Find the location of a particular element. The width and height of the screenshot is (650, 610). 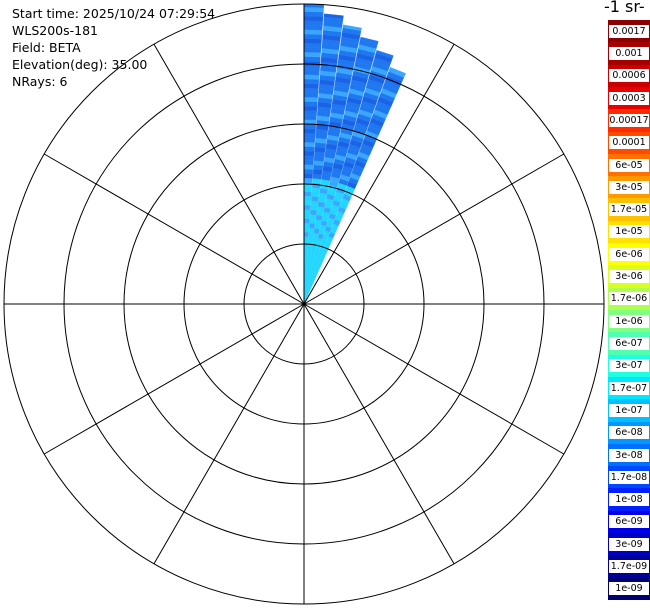

colorbar-tick-label: 6e-07 is located at coordinates (629, 343).